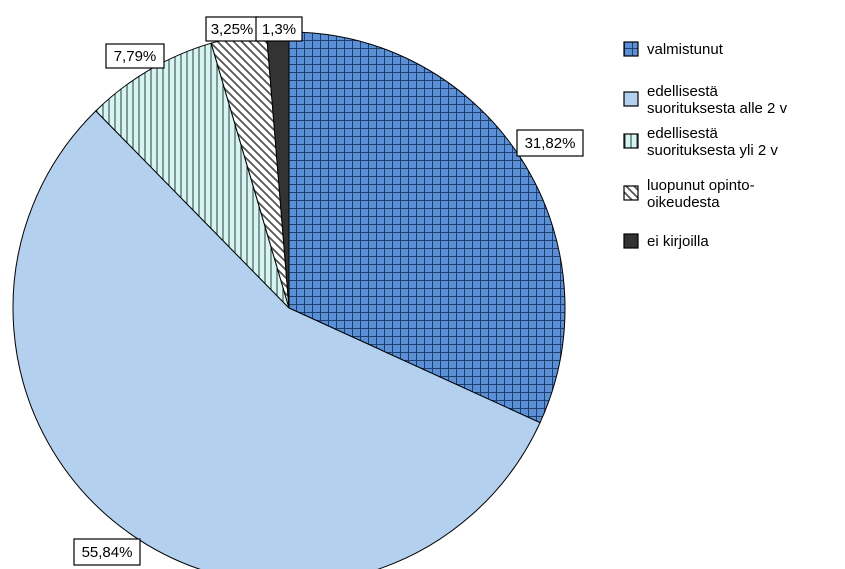 This screenshot has height=569, width=845. I want to click on data-label-valmistunut: 31,82%, so click(550, 143).